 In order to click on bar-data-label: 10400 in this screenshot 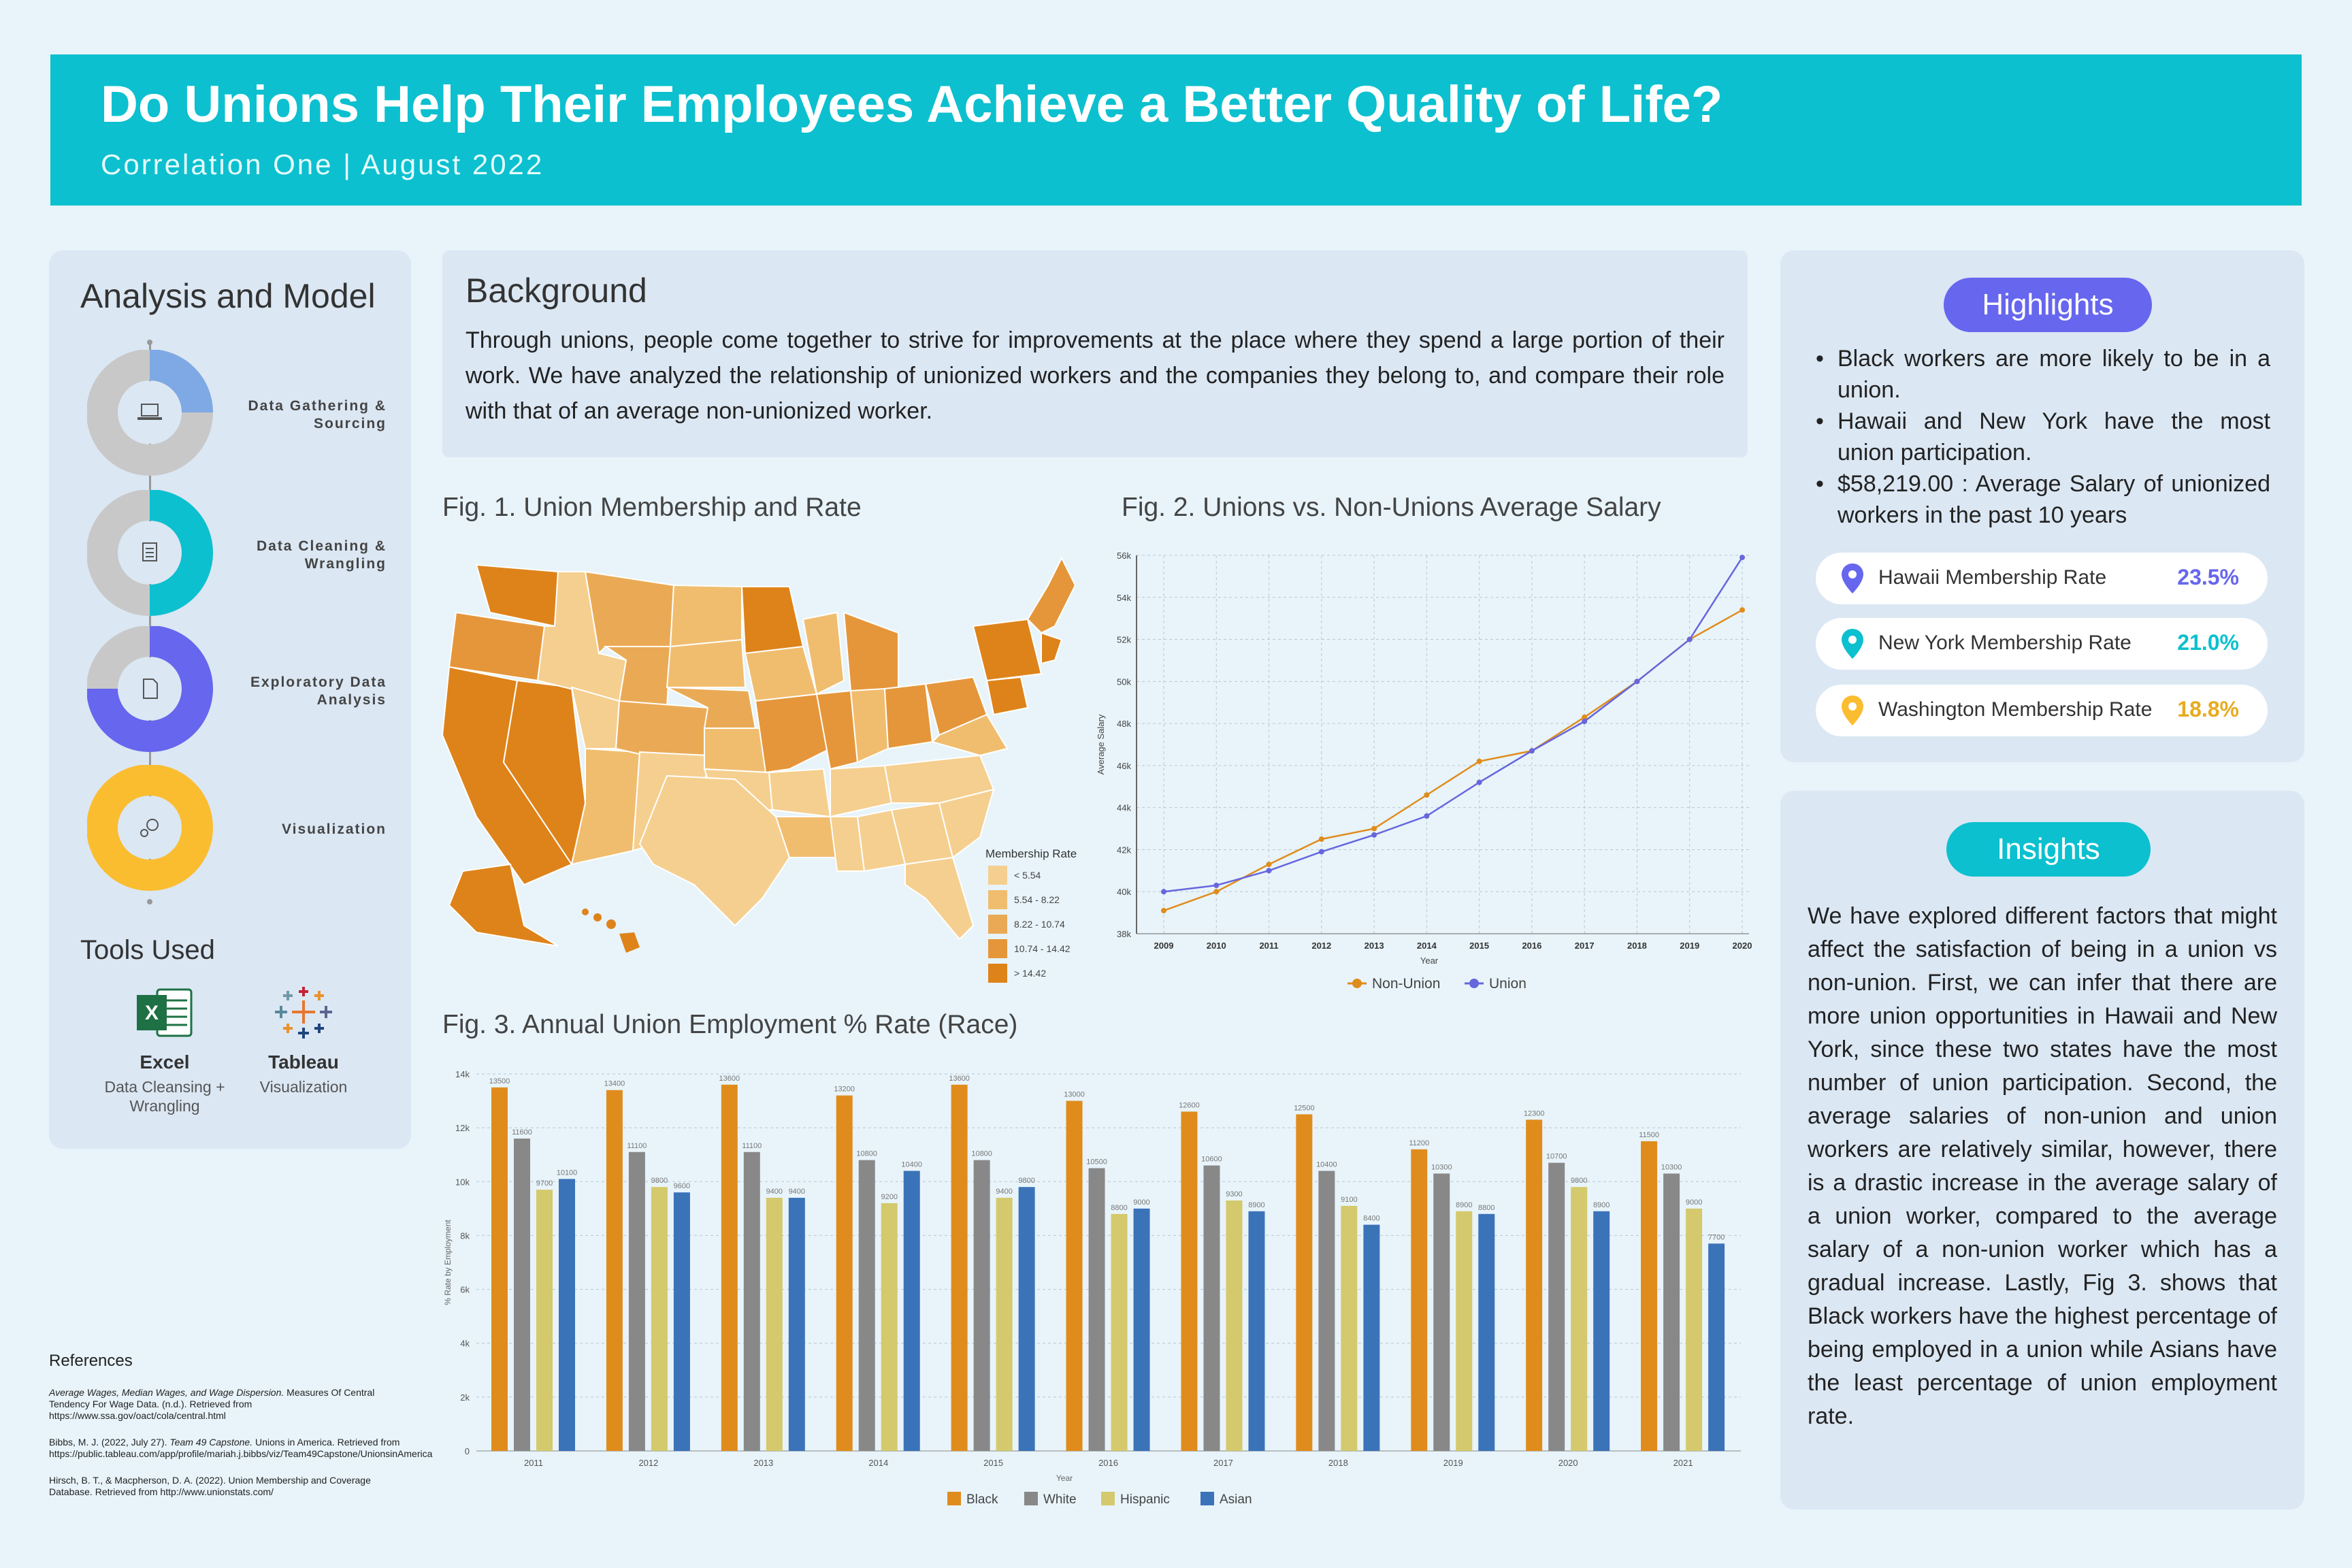, I will do `click(912, 1164)`.